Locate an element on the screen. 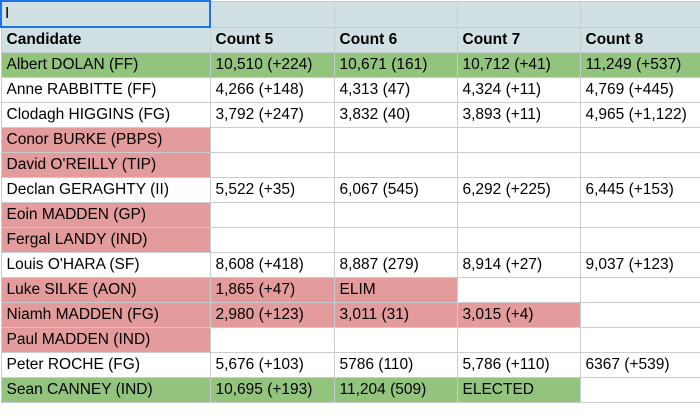 The height and width of the screenshot is (419, 700). candidate-row: Paul MADDEN (IND) is located at coordinates (350, 340).